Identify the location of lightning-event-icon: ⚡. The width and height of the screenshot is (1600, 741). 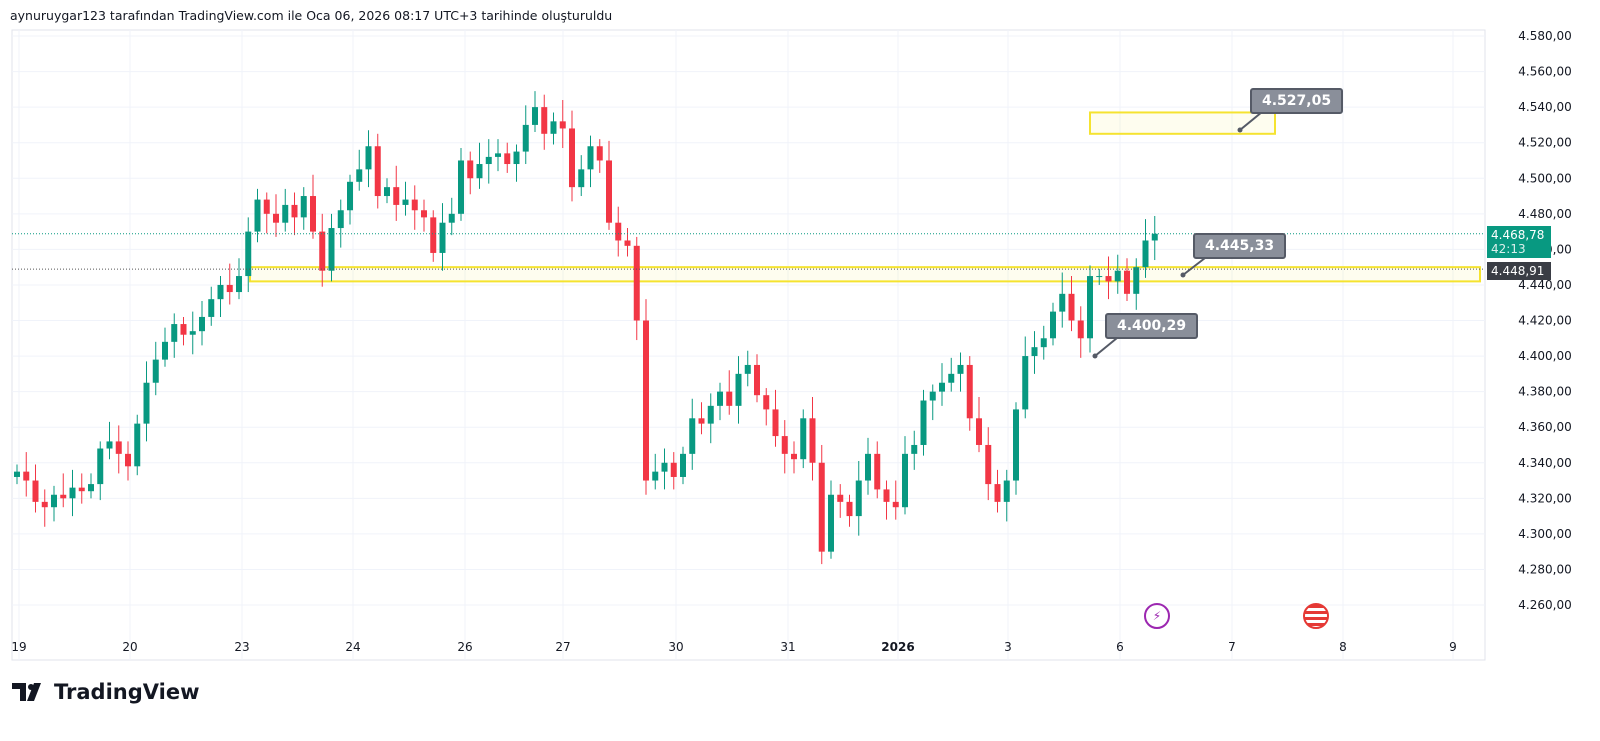
(1157, 616).